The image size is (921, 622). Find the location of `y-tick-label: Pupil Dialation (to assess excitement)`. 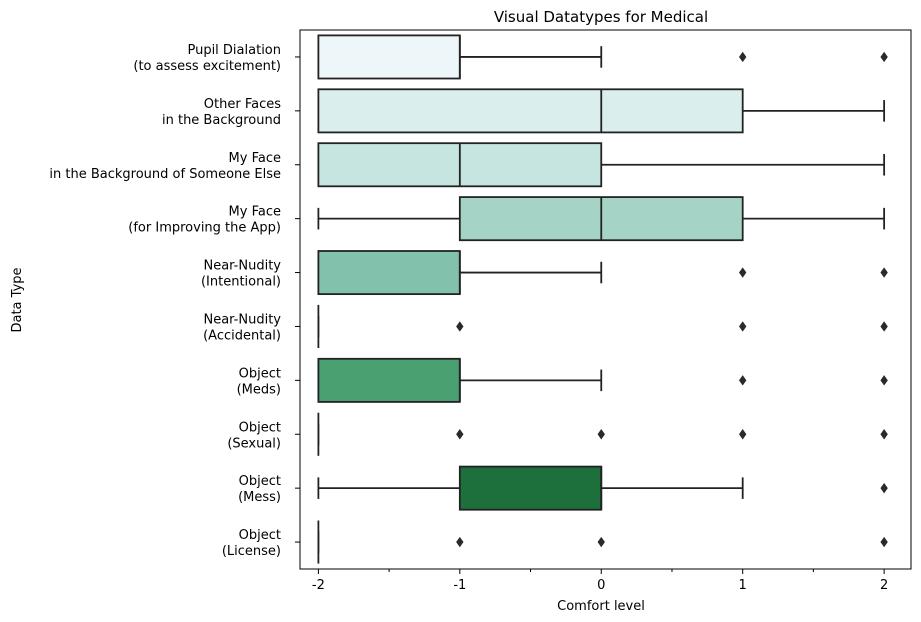

y-tick-label: Pupil Dialation (to assess excitement) is located at coordinates (207, 58).